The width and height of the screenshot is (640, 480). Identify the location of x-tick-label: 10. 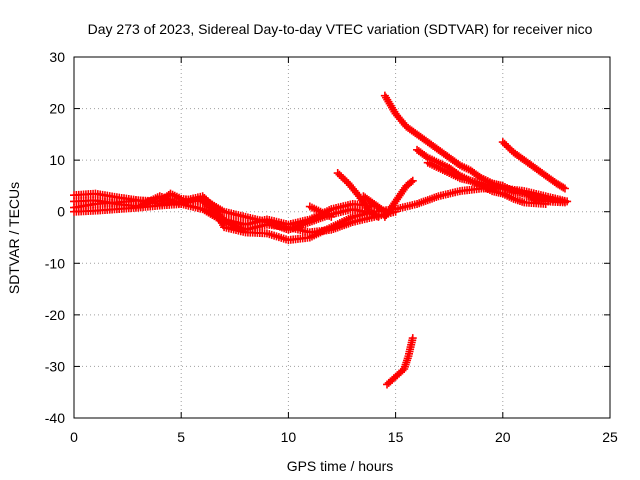
(289, 437).